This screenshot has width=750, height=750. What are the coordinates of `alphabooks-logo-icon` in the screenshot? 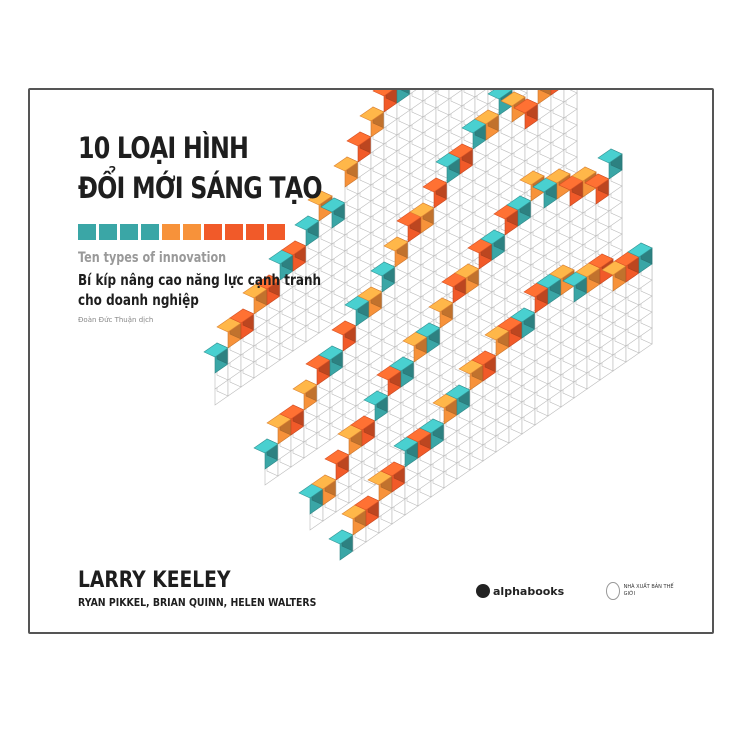 It's located at (483, 591).